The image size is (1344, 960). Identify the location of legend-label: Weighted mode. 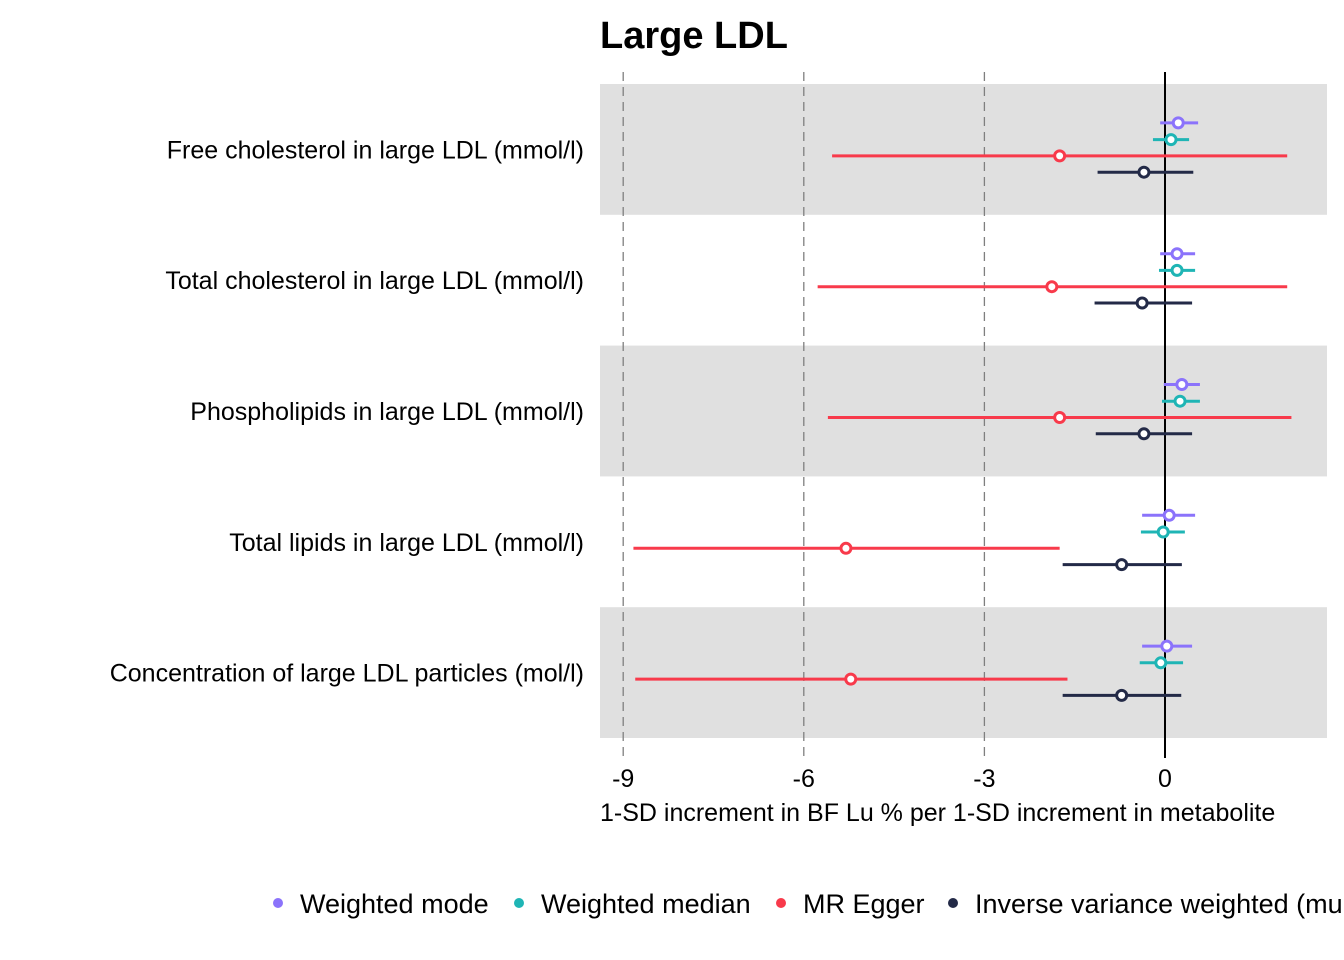
(394, 904).